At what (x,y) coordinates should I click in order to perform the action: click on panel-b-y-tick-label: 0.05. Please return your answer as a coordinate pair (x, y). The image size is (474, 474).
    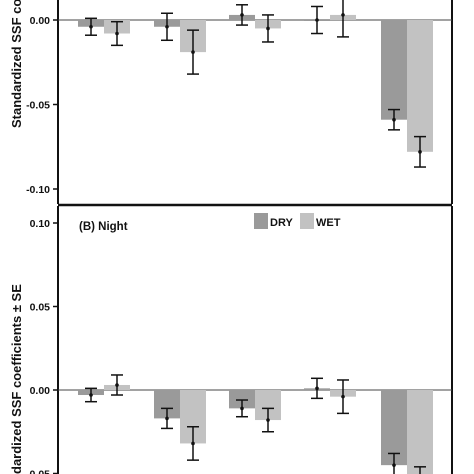
    Looking at the image, I should click on (40, 308).